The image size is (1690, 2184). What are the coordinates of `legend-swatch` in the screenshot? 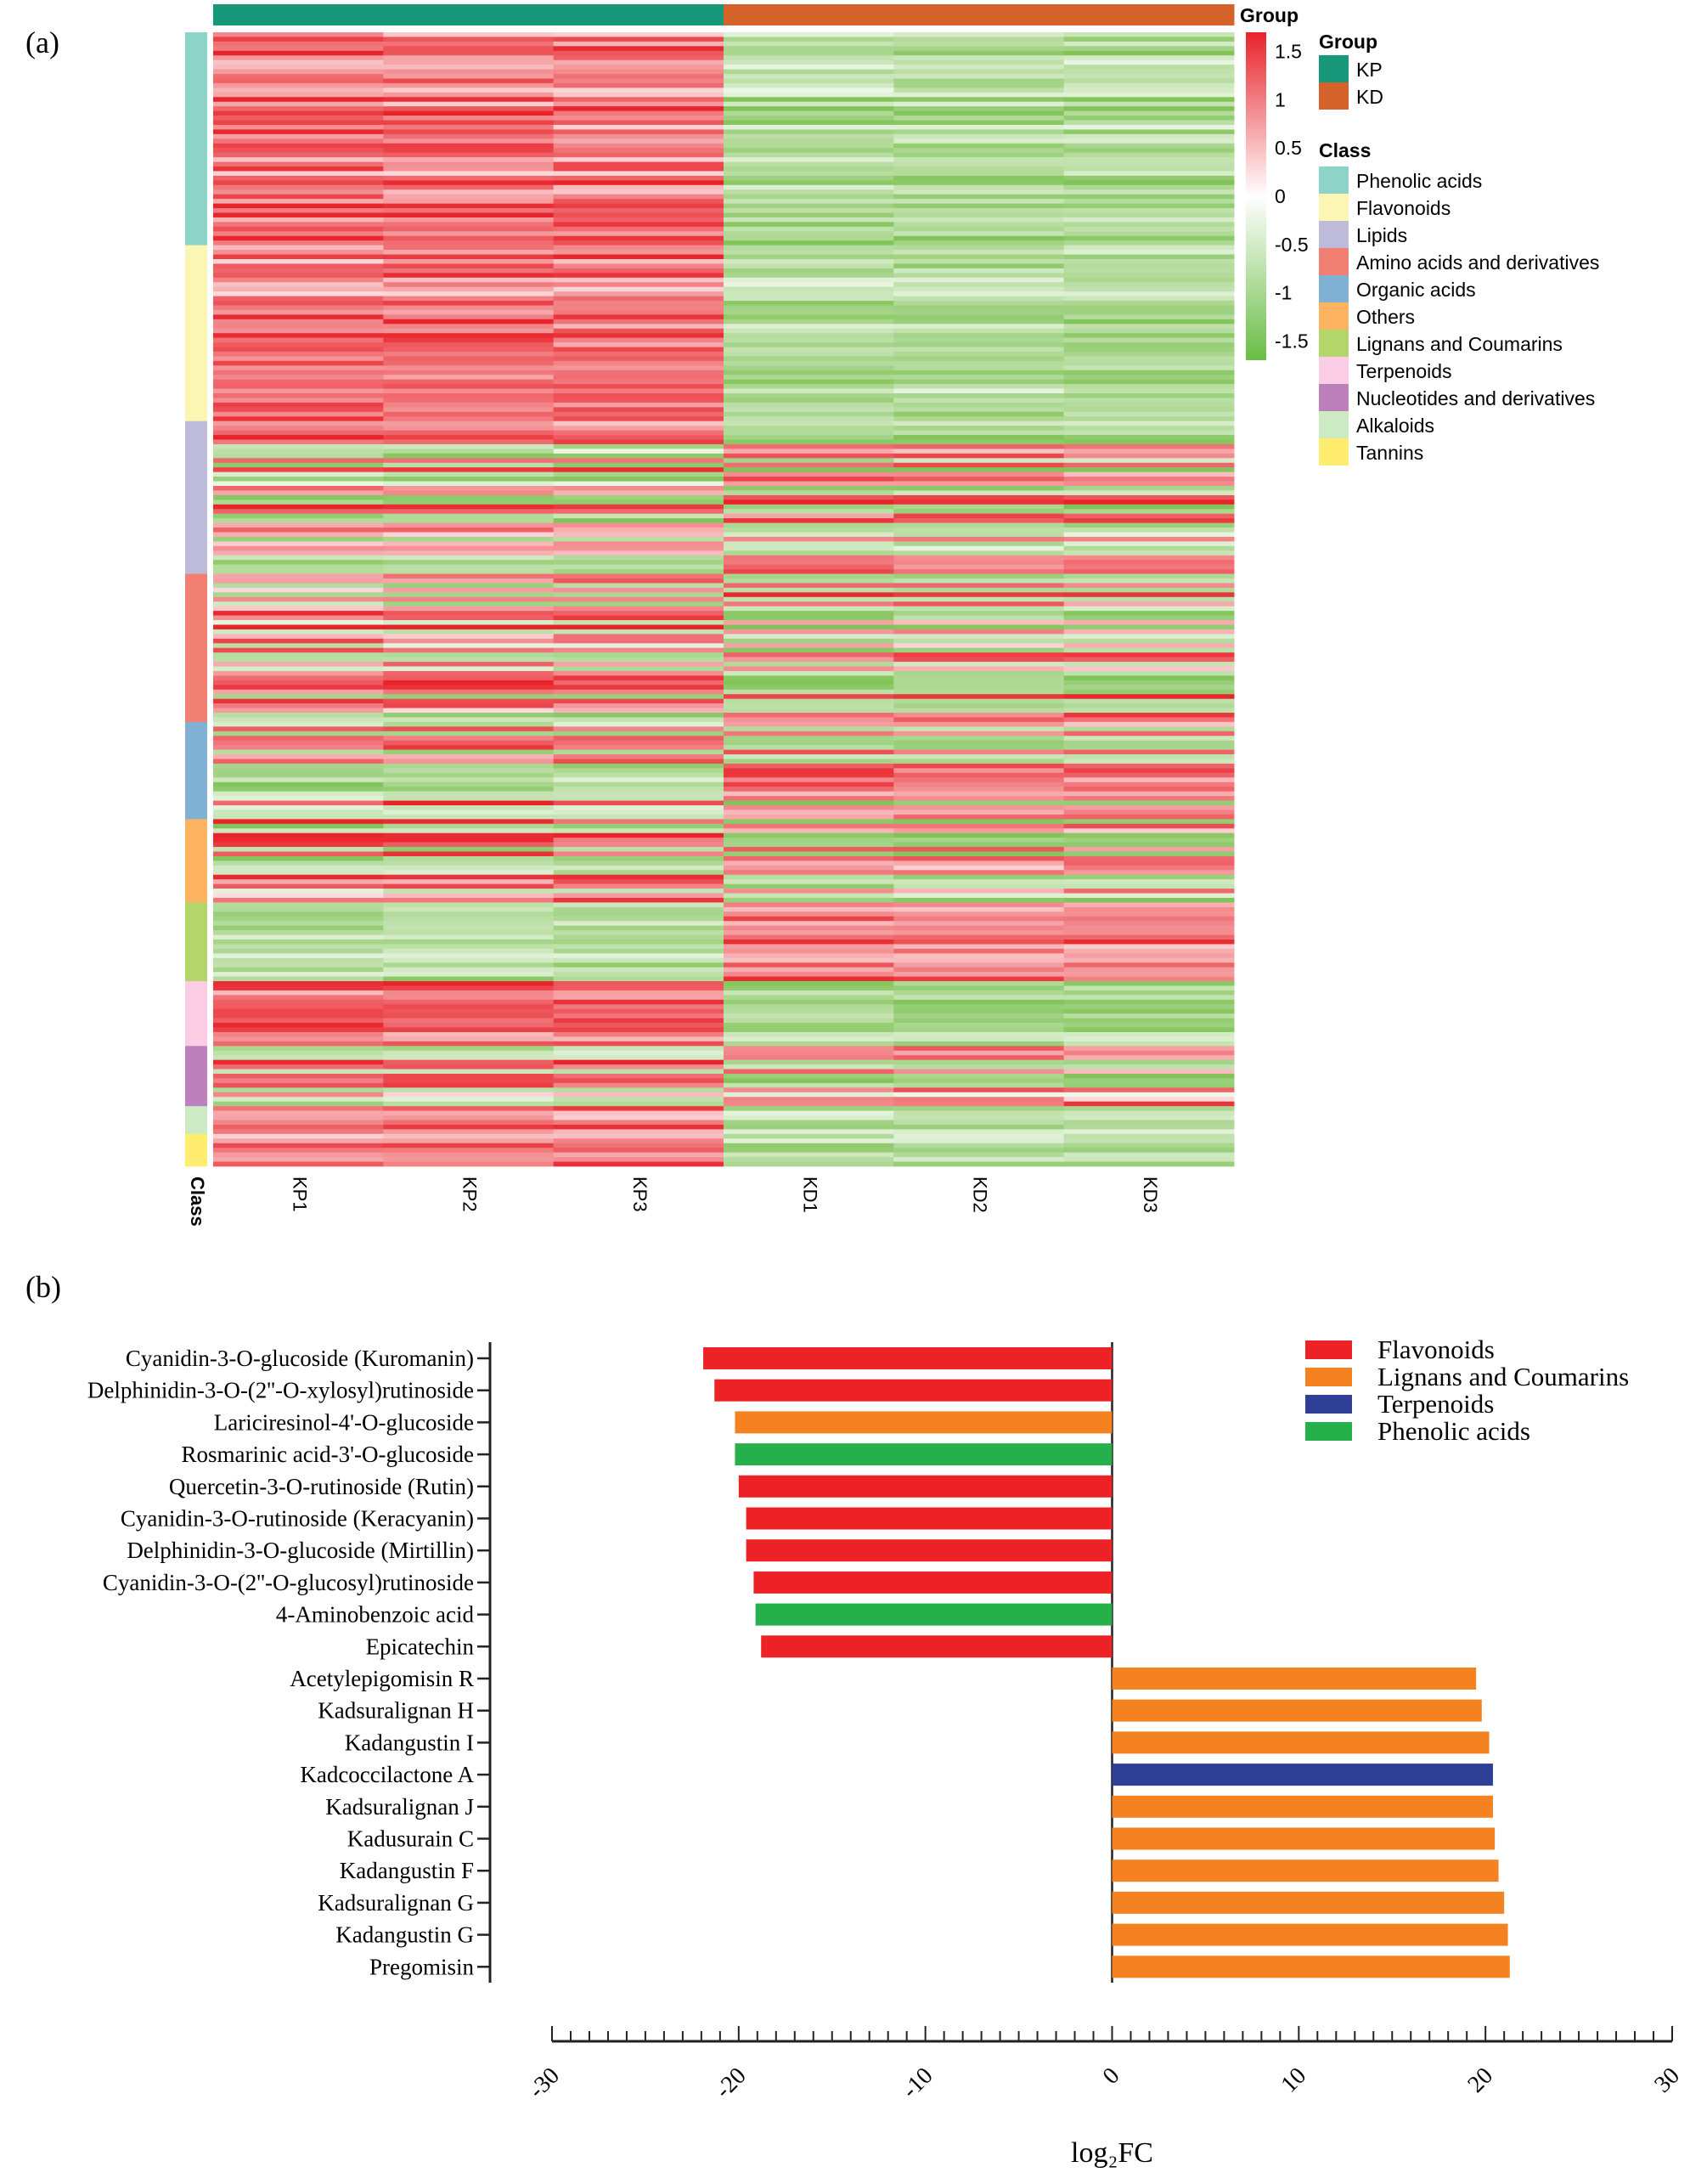 It's located at (1328, 1377).